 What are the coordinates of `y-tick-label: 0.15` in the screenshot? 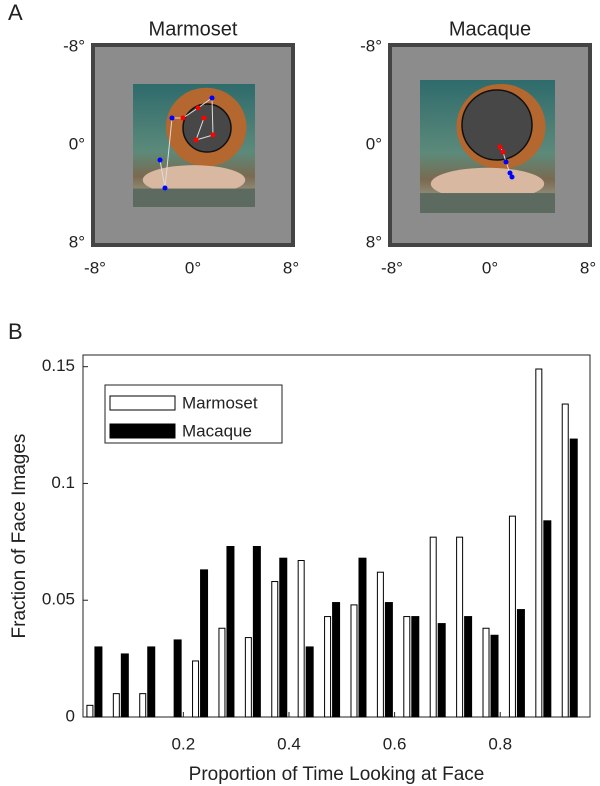 It's located at (58, 365).